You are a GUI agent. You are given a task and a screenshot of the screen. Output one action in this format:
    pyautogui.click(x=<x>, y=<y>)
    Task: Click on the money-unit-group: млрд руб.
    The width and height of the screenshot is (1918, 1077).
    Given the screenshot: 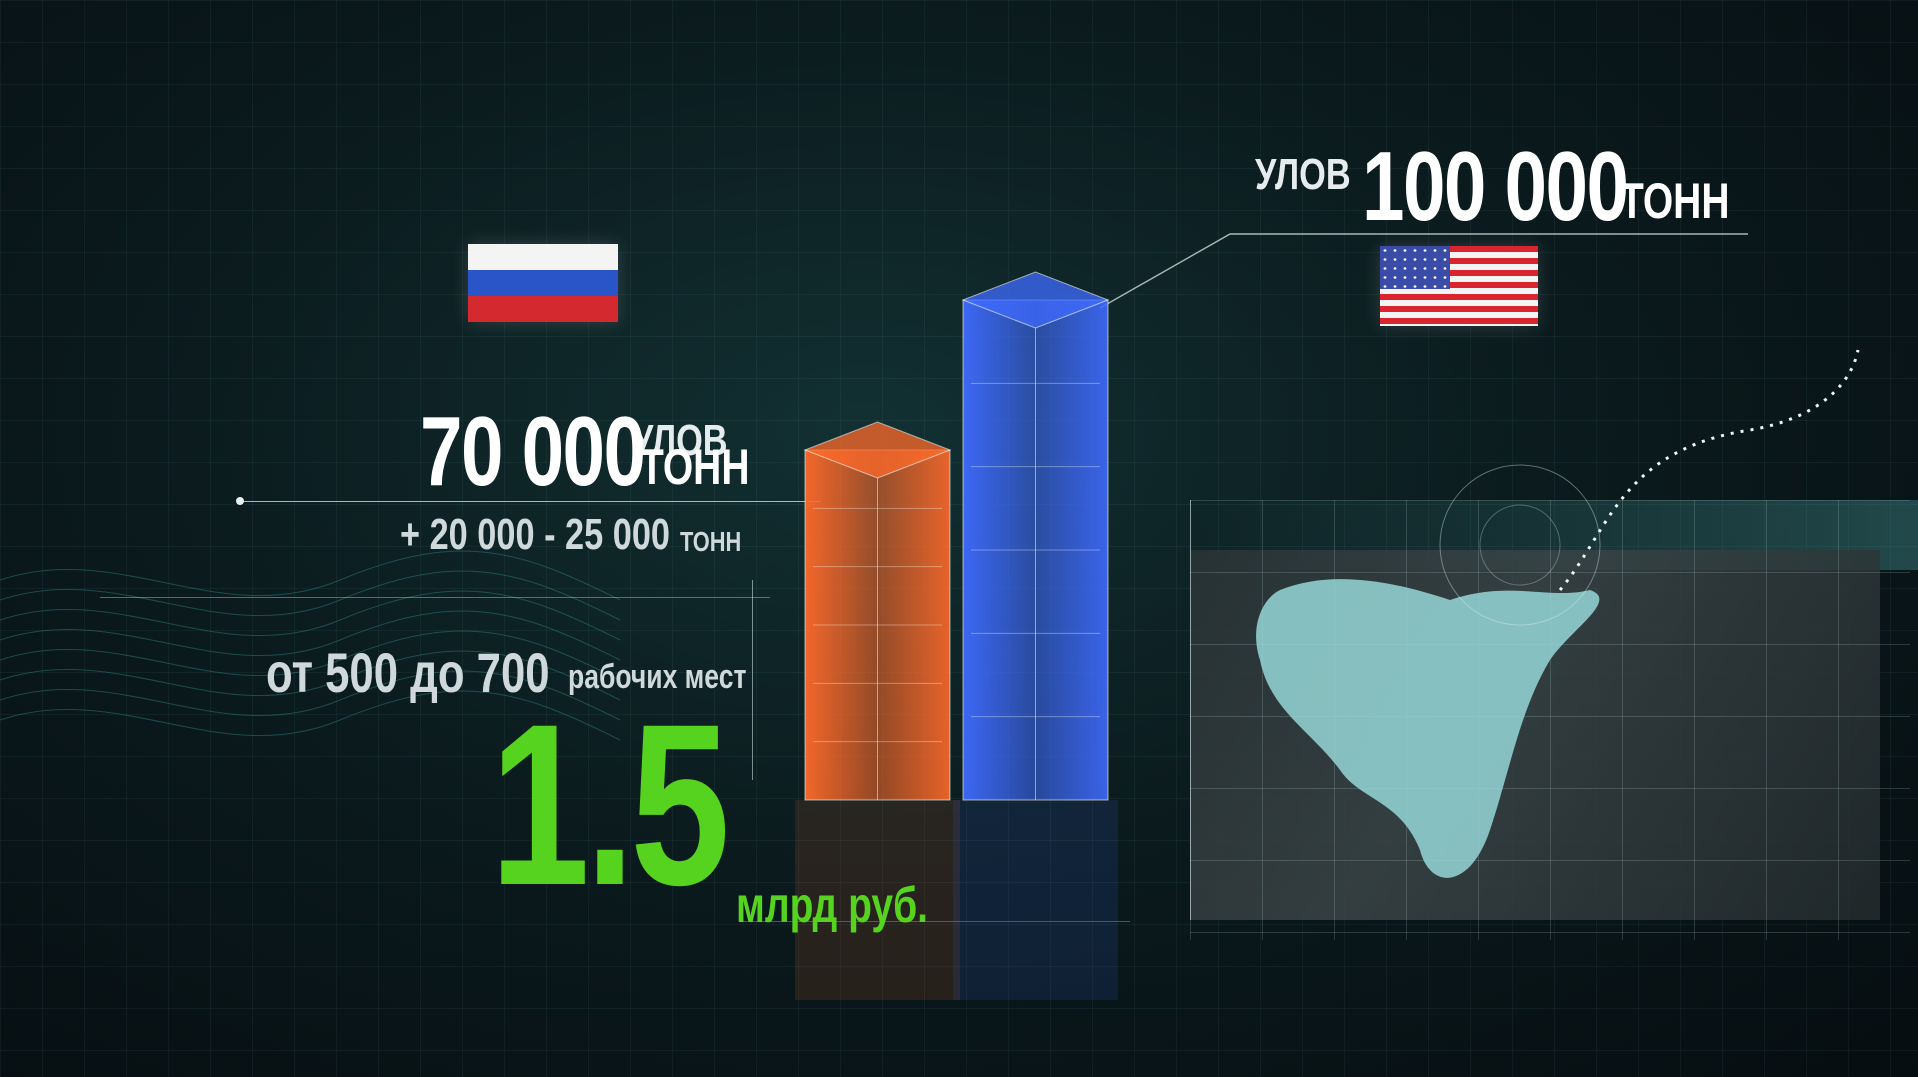 What is the action you would take?
    pyautogui.click(x=859, y=905)
    